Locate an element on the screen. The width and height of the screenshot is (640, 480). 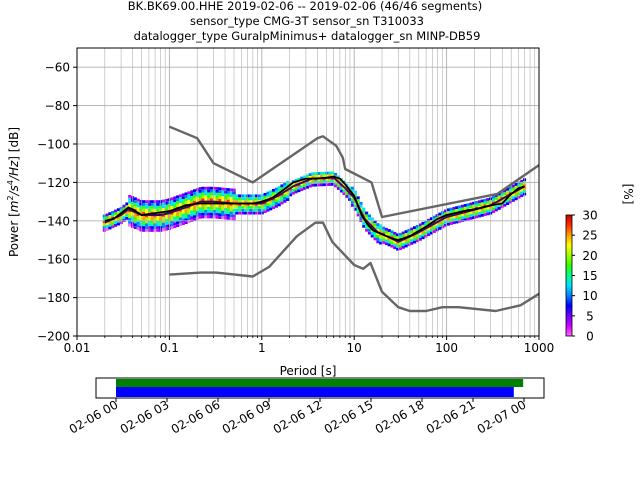
x-axis-label: Period [s] is located at coordinates (308, 371).